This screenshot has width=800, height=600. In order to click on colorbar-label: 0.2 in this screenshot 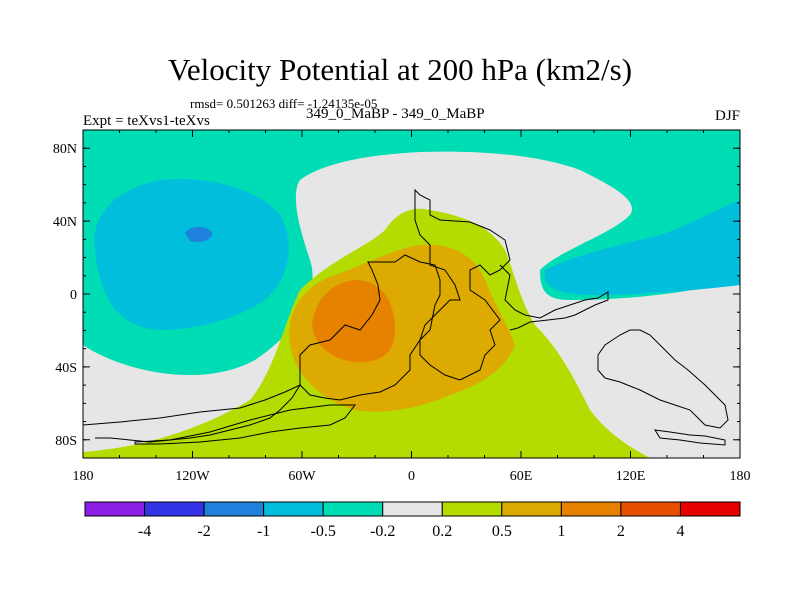, I will do `click(442, 531)`.